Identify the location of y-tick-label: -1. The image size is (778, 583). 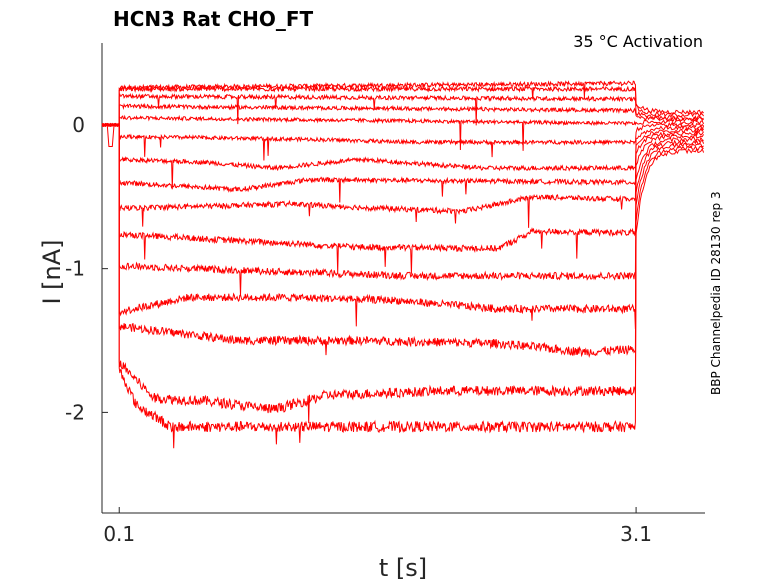
(75, 269).